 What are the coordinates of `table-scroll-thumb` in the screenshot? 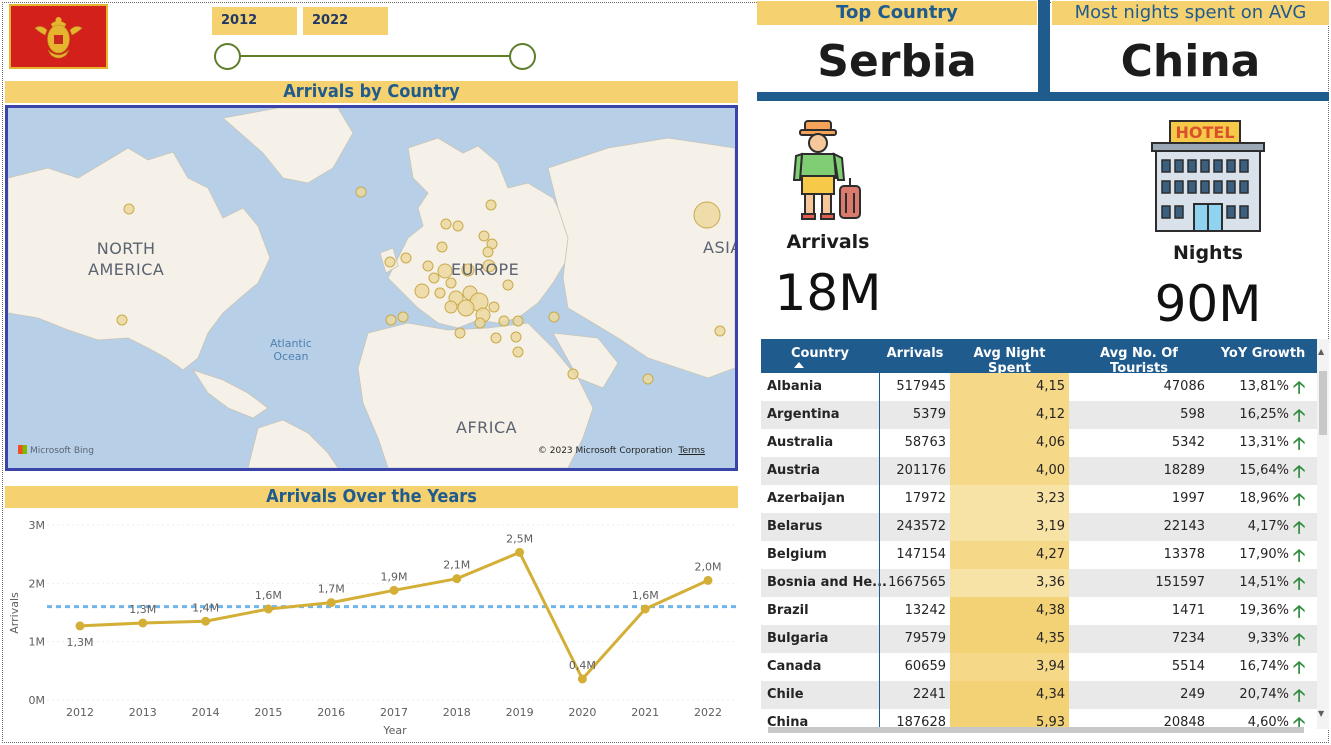 It's located at (1323, 403).